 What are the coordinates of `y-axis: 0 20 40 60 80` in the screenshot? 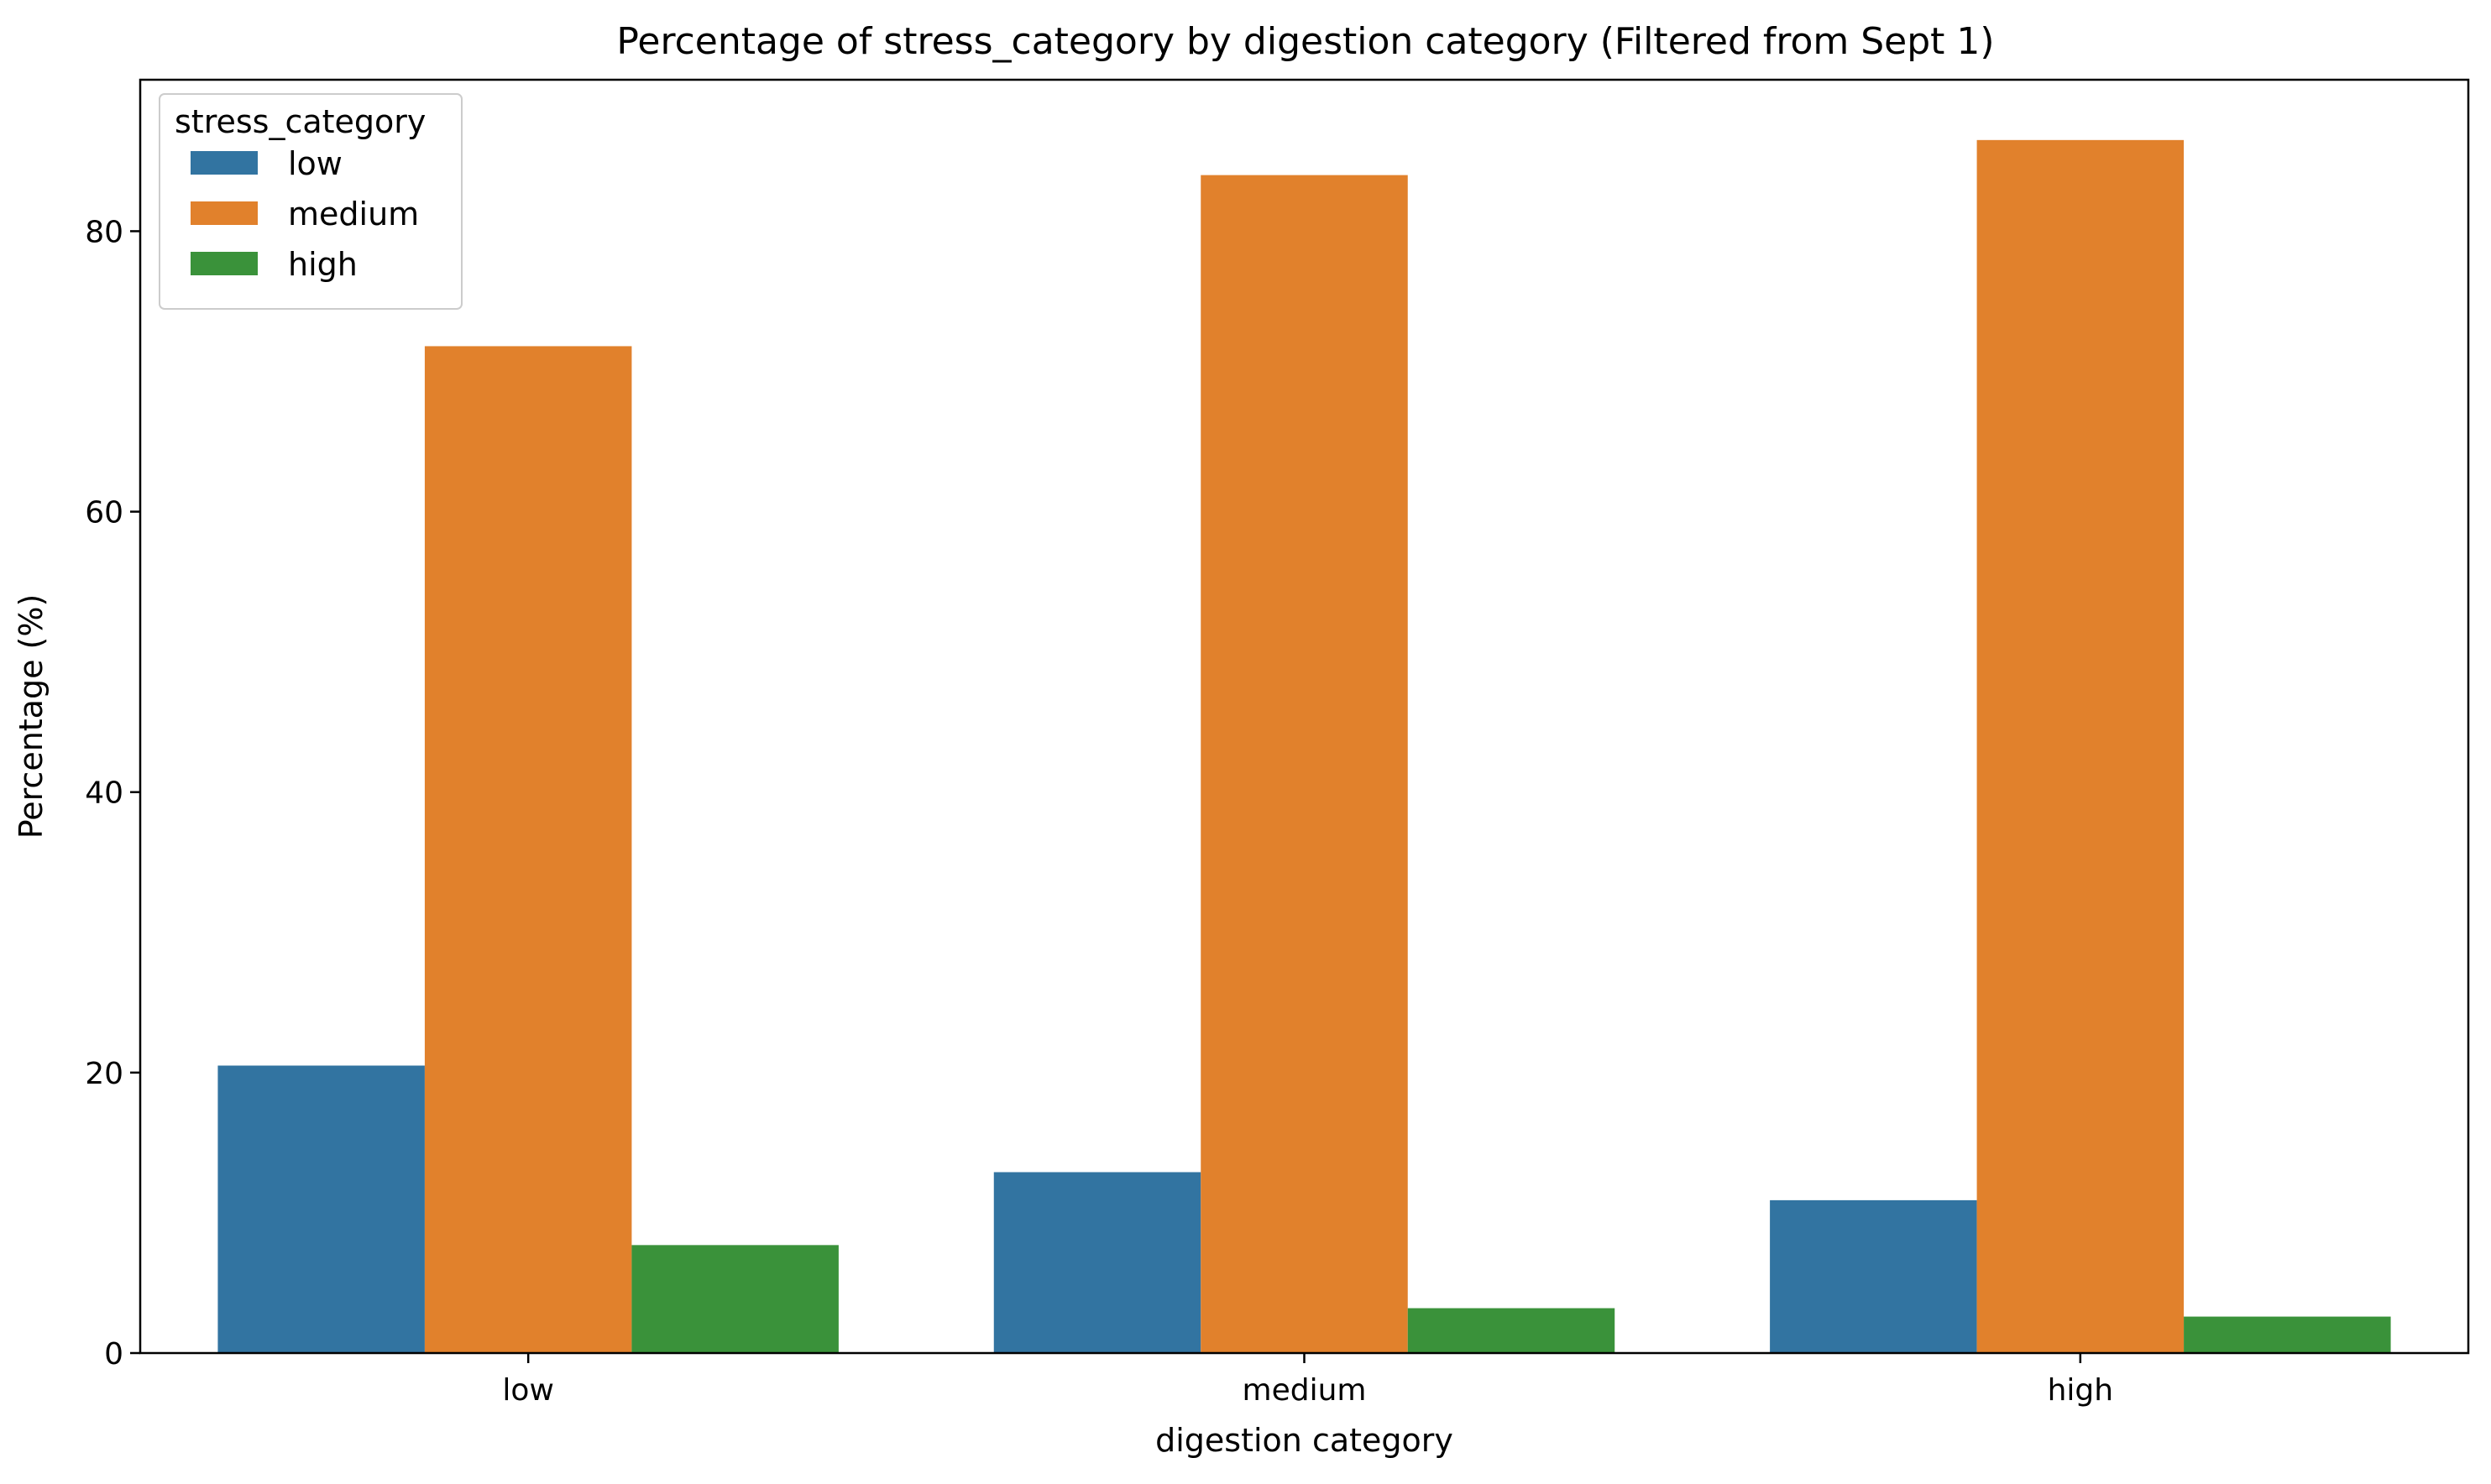 It's located at (113, 793).